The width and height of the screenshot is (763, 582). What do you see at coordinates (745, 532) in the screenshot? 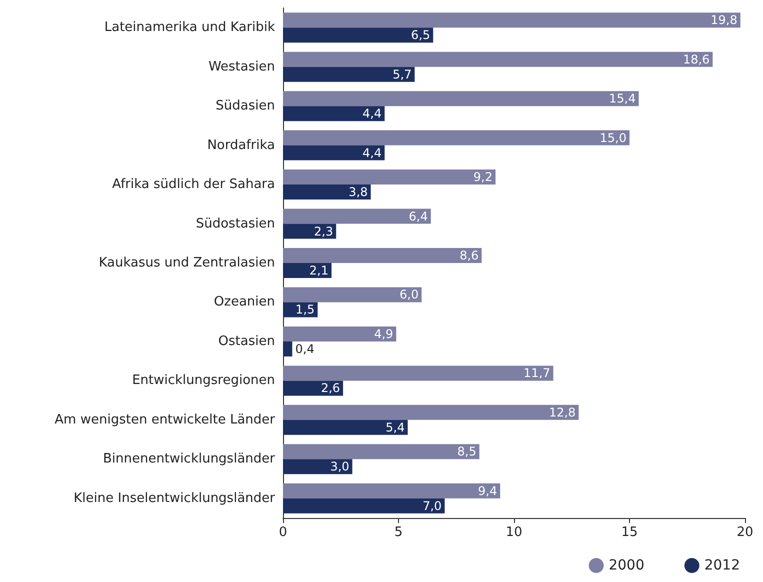
I see `x-tick-label: 20` at bounding box center [745, 532].